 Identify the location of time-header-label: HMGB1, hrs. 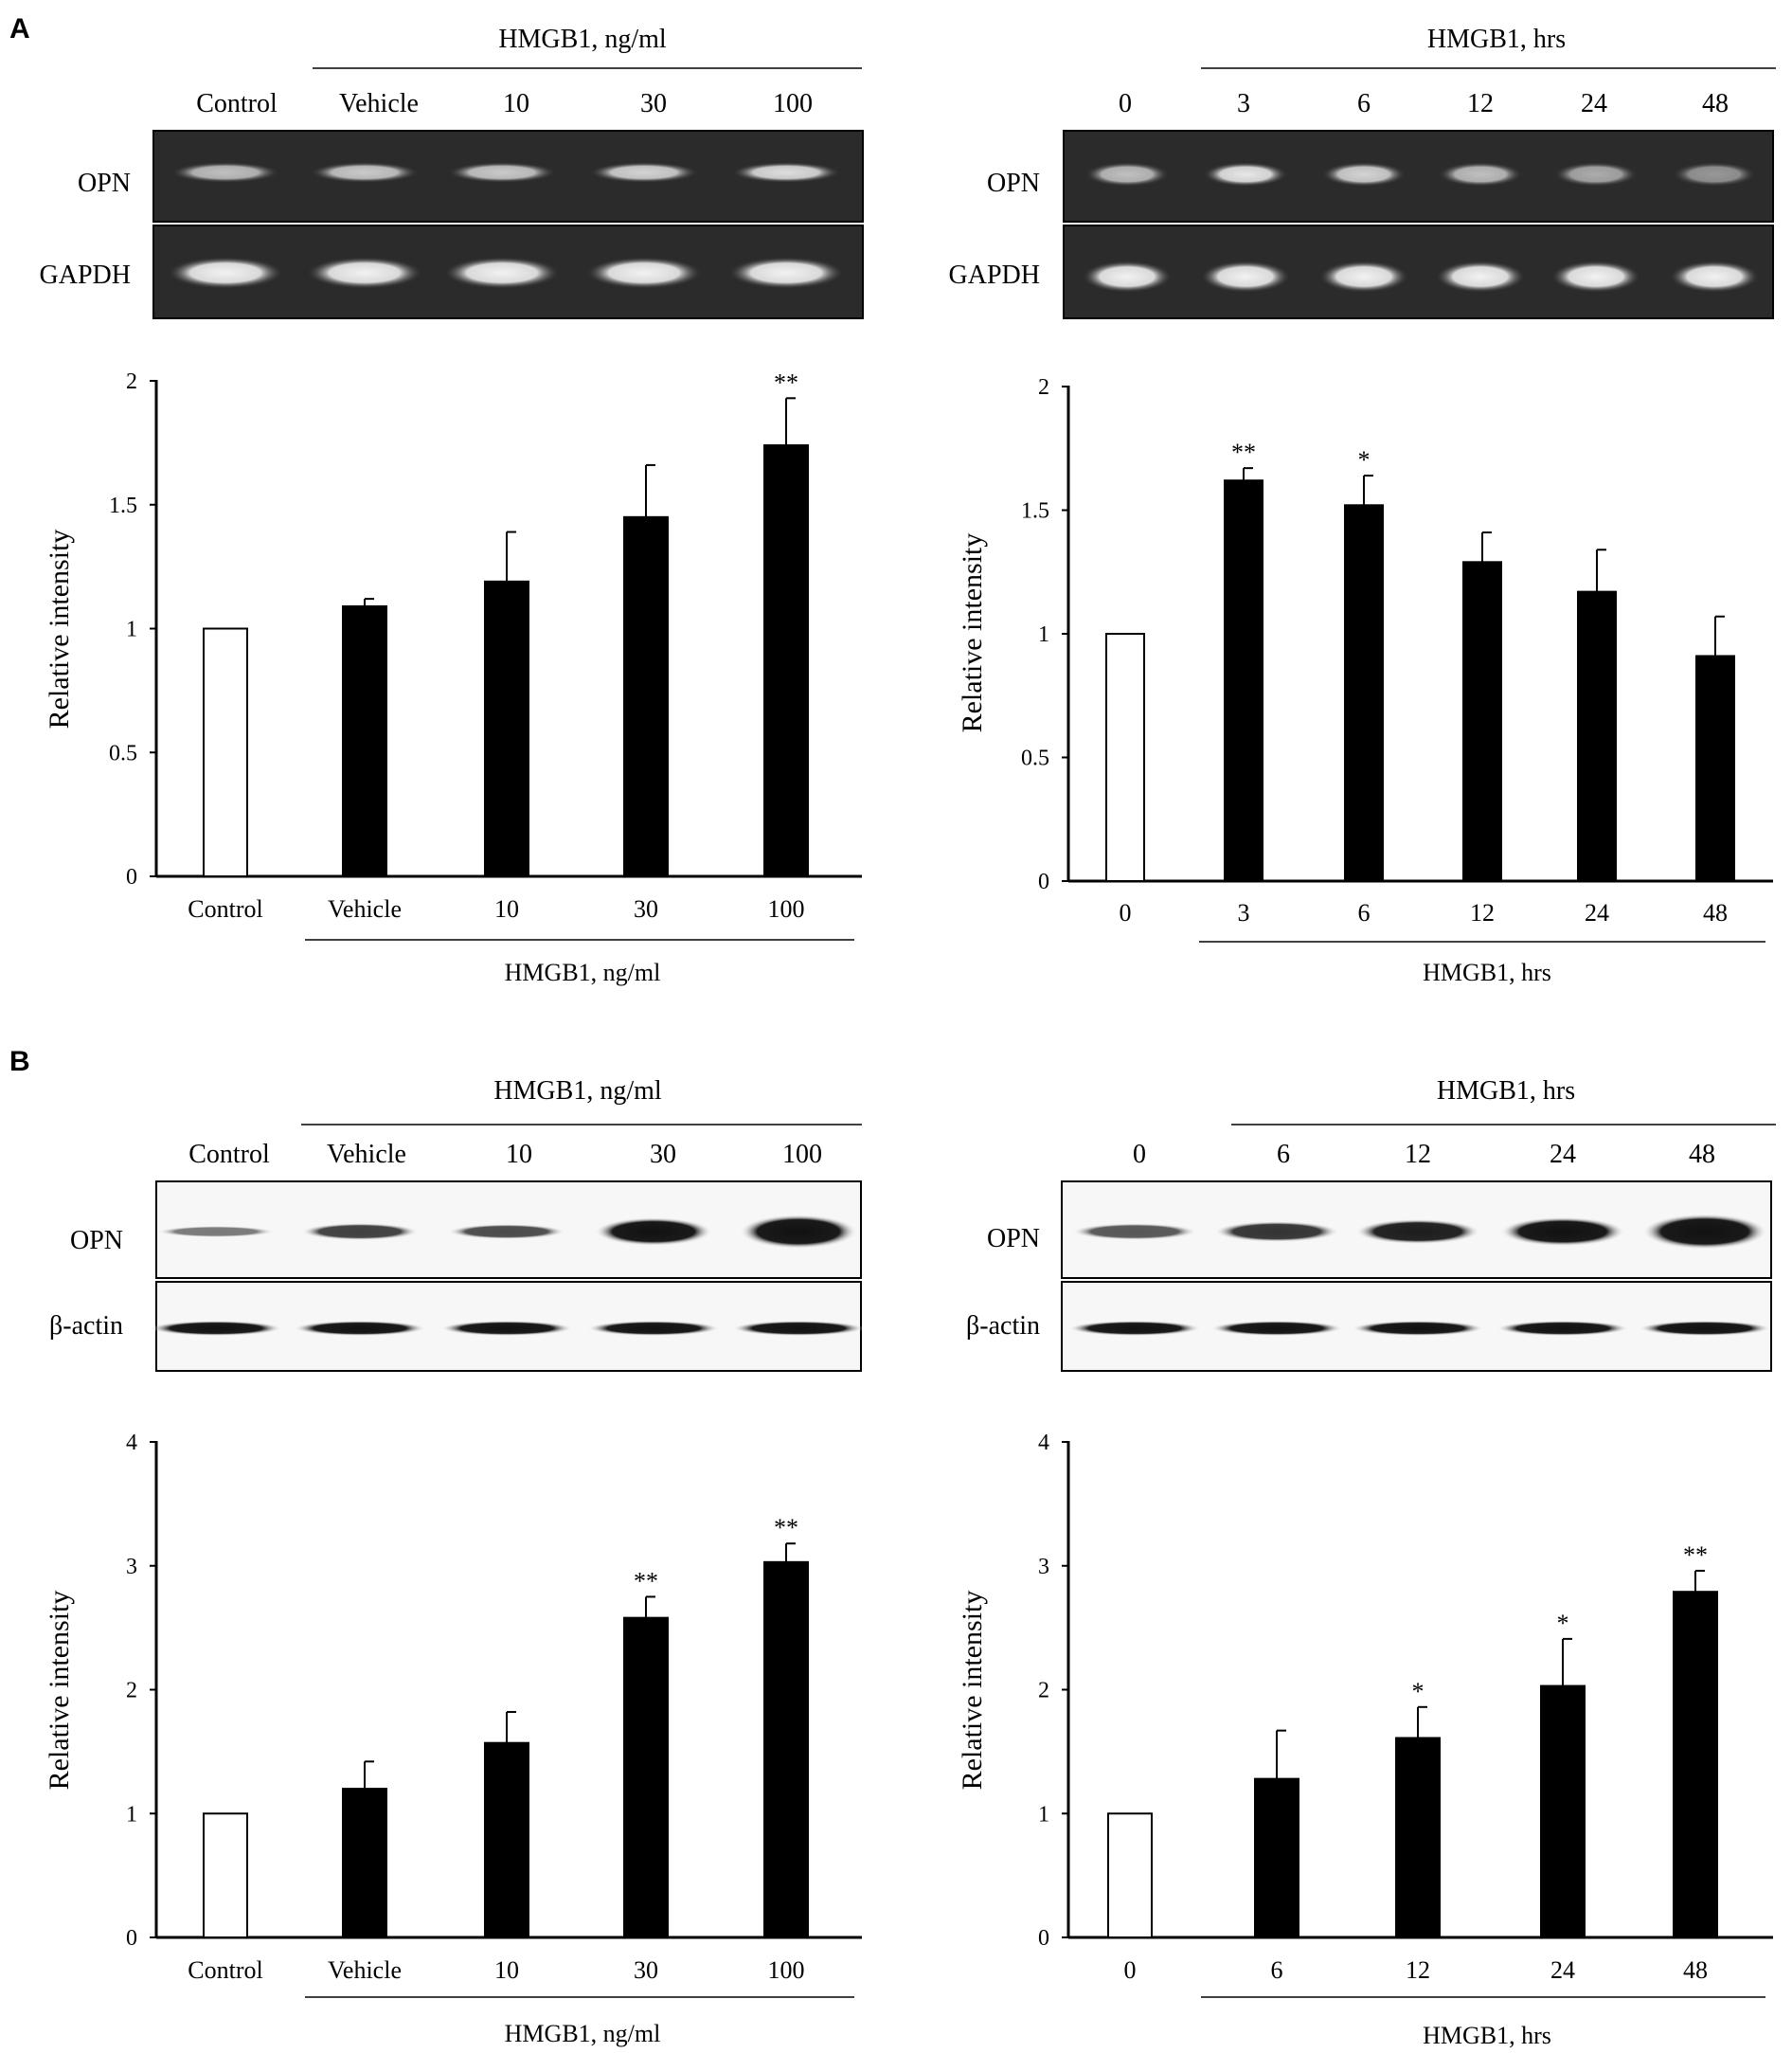
(1496, 39).